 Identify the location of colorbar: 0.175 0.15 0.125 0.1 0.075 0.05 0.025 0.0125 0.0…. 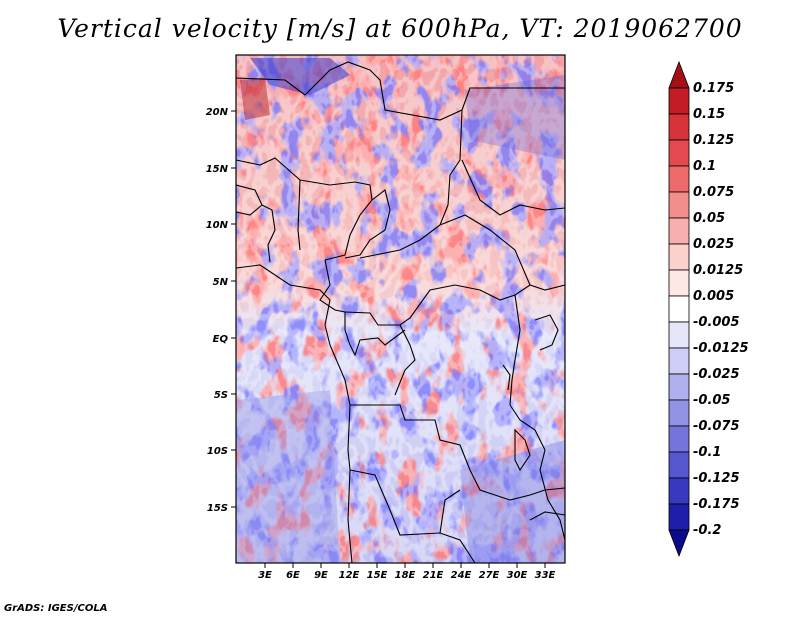
(708, 309).